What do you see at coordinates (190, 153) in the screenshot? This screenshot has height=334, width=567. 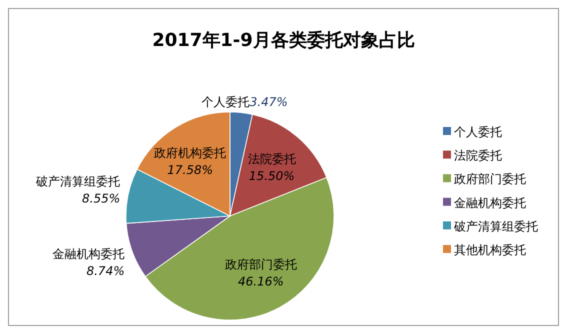 I see `text: 政府机构委托` at bounding box center [190, 153].